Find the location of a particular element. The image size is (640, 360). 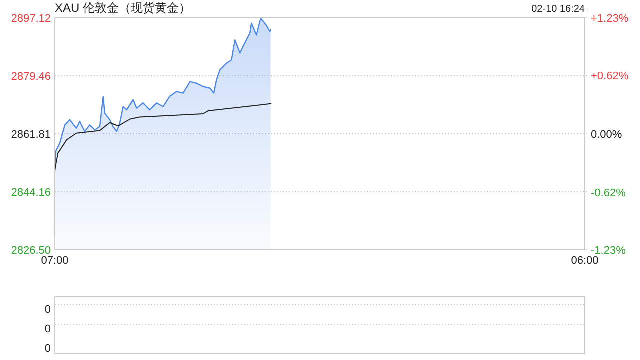

y2-tick-label: -1.23% is located at coordinates (608, 250).